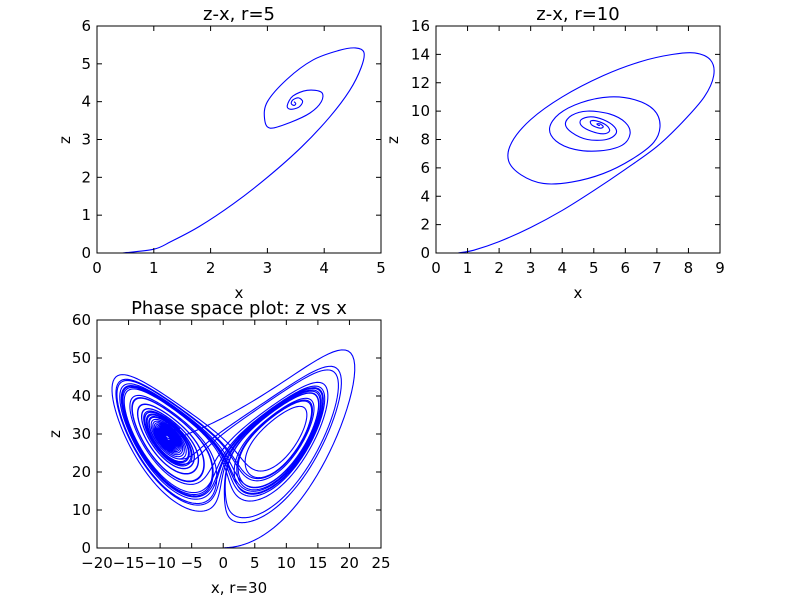 The image size is (800, 597). I want to click on x-tick-label: −20, so click(97, 563).